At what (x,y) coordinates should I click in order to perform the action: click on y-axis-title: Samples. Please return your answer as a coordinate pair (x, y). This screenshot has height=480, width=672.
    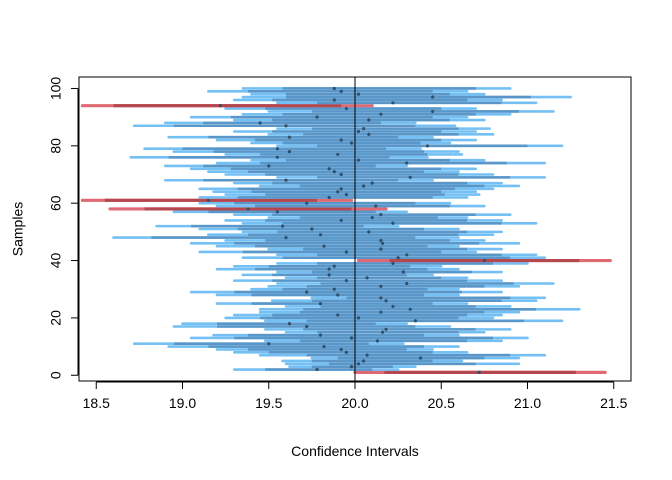
    Looking at the image, I should click on (18, 229).